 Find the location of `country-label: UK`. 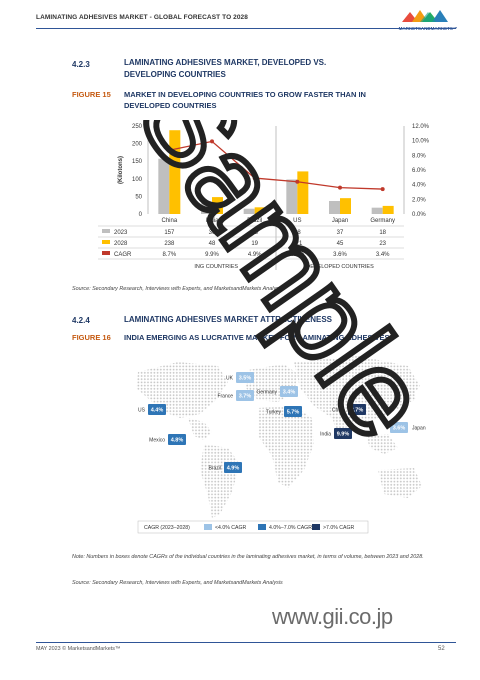

country-label: UK is located at coordinates (230, 379).